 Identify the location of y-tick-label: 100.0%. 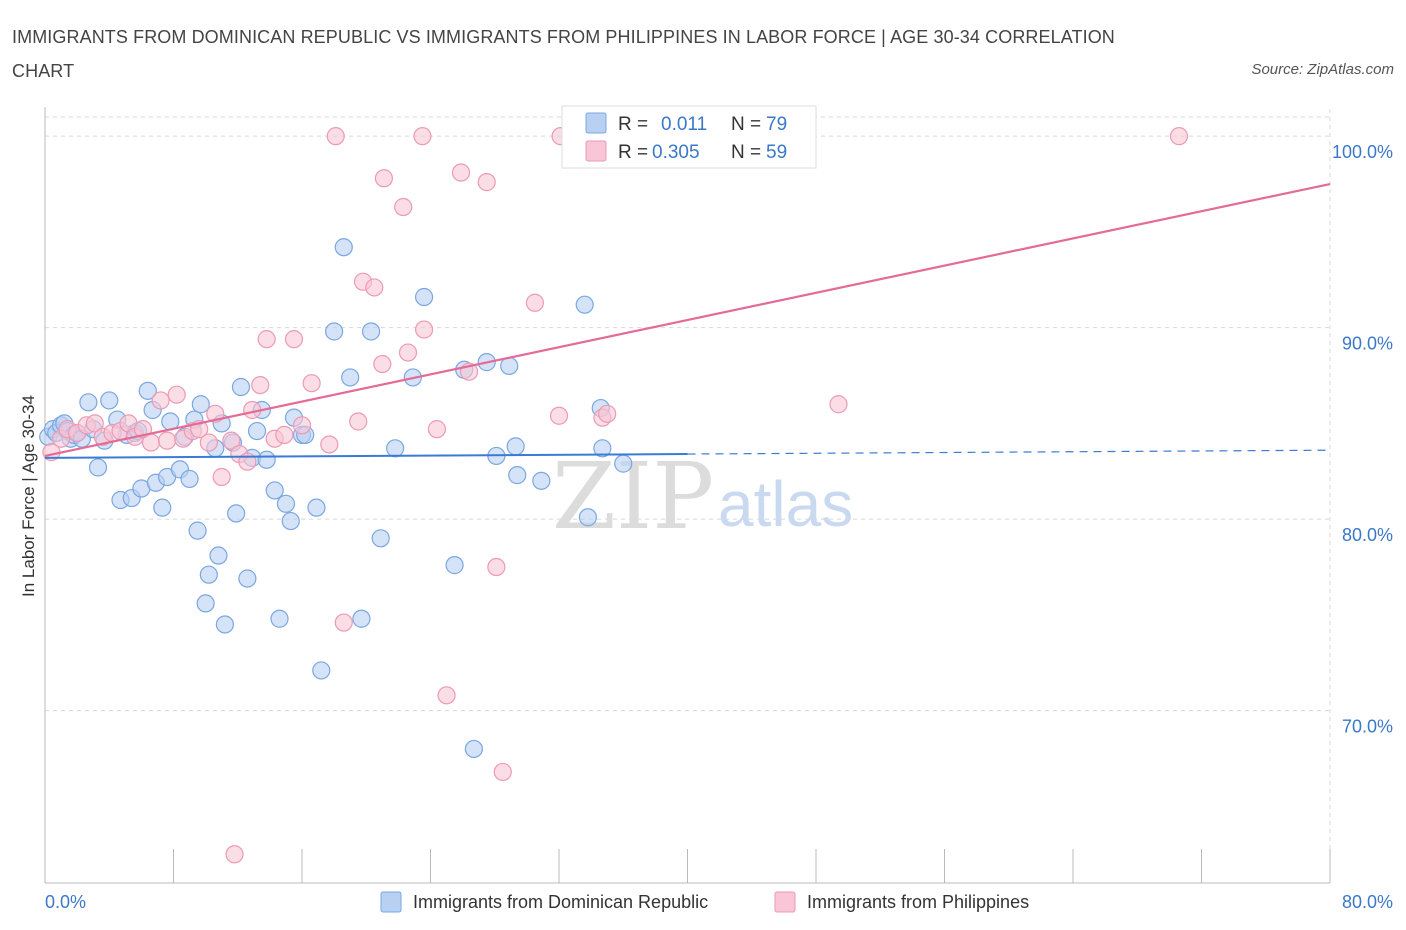
(1362, 152).